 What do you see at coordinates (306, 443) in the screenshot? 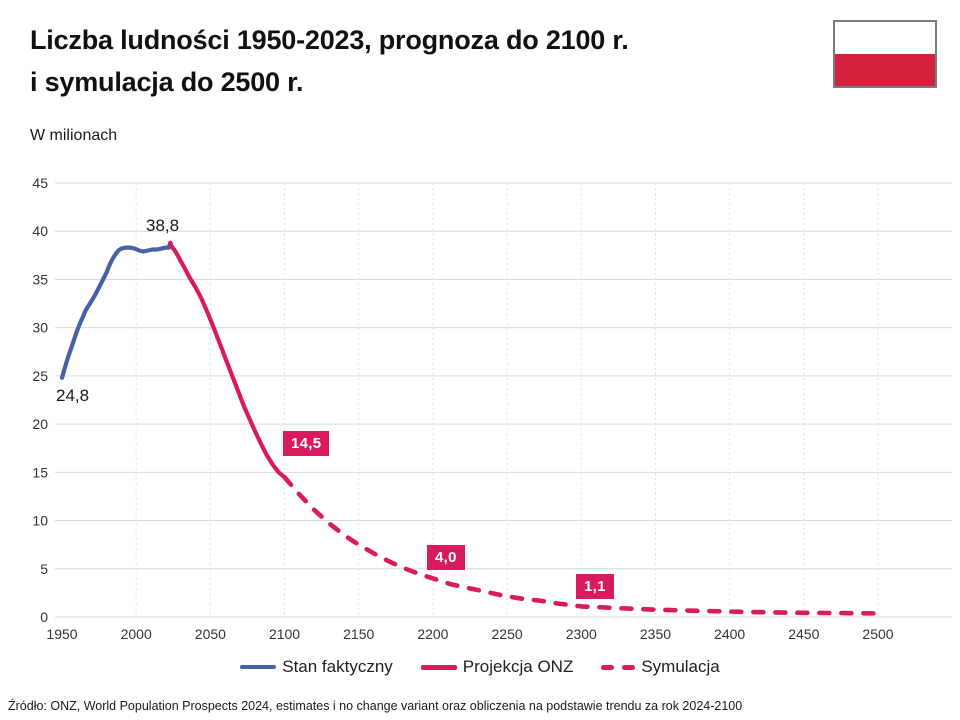
I see `badge-2100-value: 14,5` at bounding box center [306, 443].